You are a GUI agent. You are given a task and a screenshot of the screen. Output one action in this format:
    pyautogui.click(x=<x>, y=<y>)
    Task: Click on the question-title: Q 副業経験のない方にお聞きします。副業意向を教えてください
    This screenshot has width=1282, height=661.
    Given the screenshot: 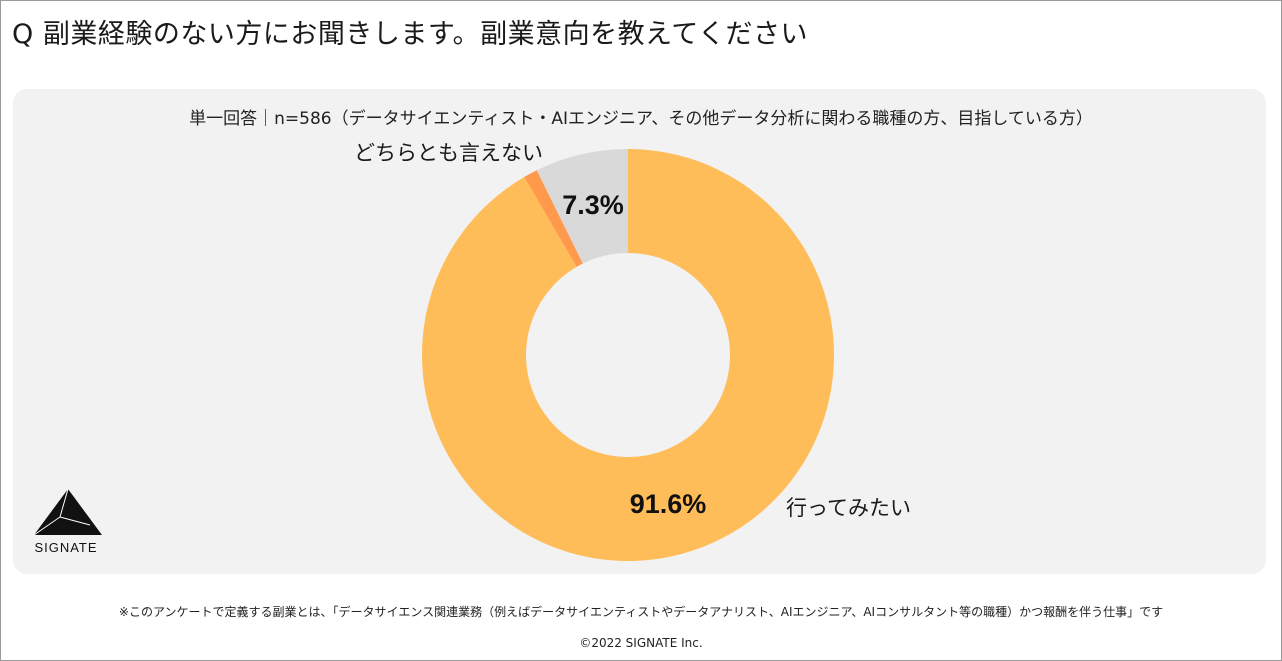 What is the action you would take?
    pyautogui.click(x=410, y=34)
    